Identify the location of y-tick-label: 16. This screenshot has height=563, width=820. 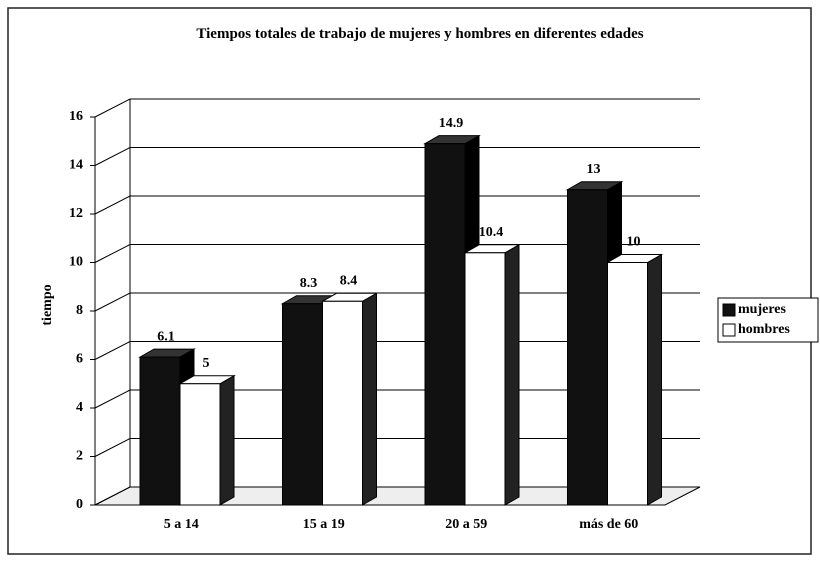
(76, 116).